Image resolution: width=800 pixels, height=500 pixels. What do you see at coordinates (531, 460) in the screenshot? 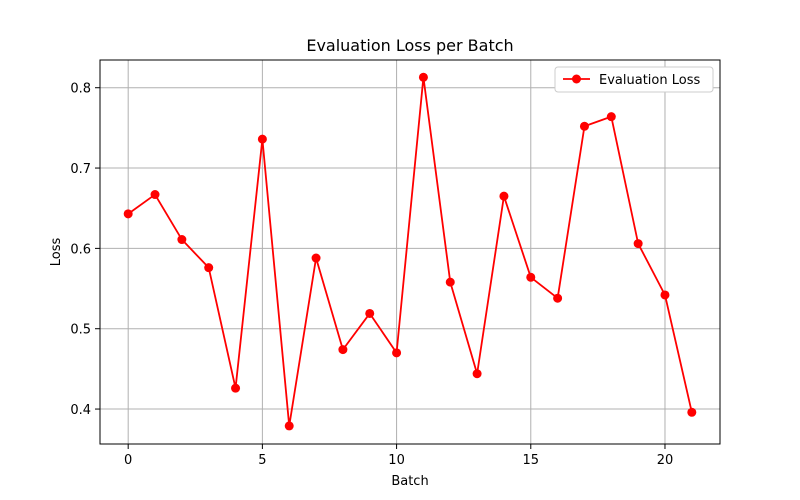
I see `x-tick-label: 15` at bounding box center [531, 460].